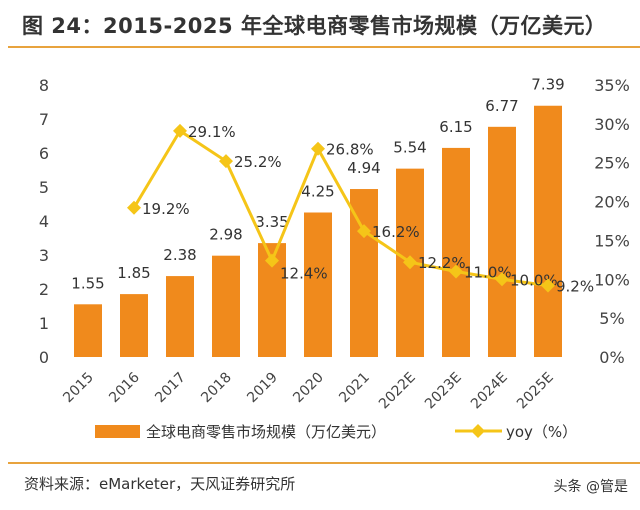  Describe the element at coordinates (212, 132) in the screenshot. I see `yoy-data-label: 29.1%` at that location.